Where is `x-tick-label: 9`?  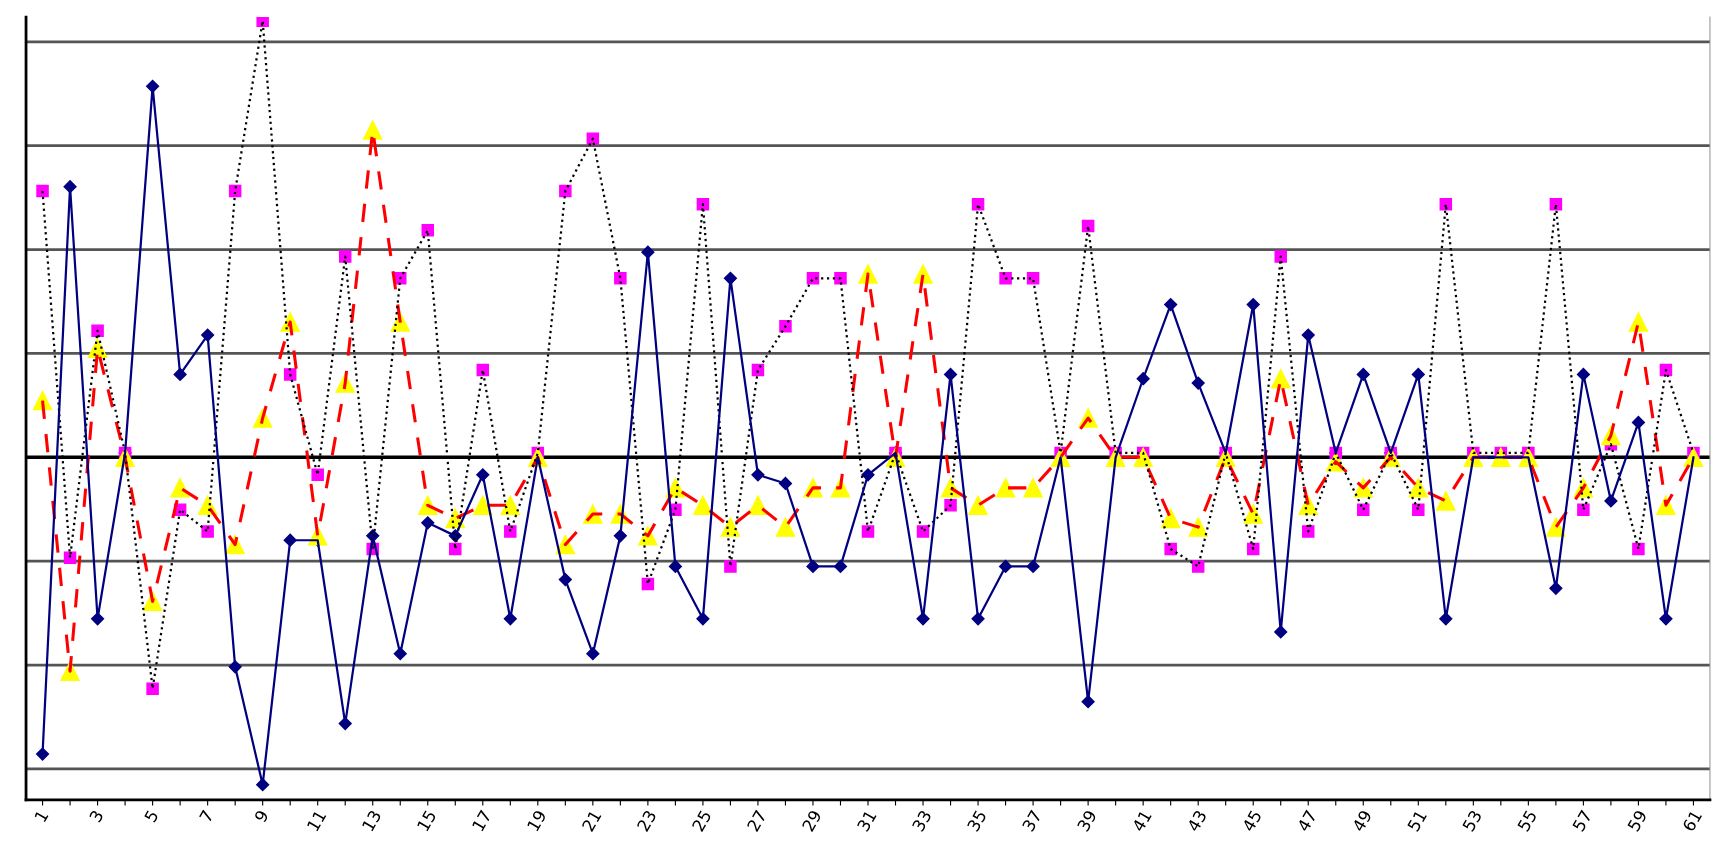
x-tick-label: 9 is located at coordinates (261, 816).